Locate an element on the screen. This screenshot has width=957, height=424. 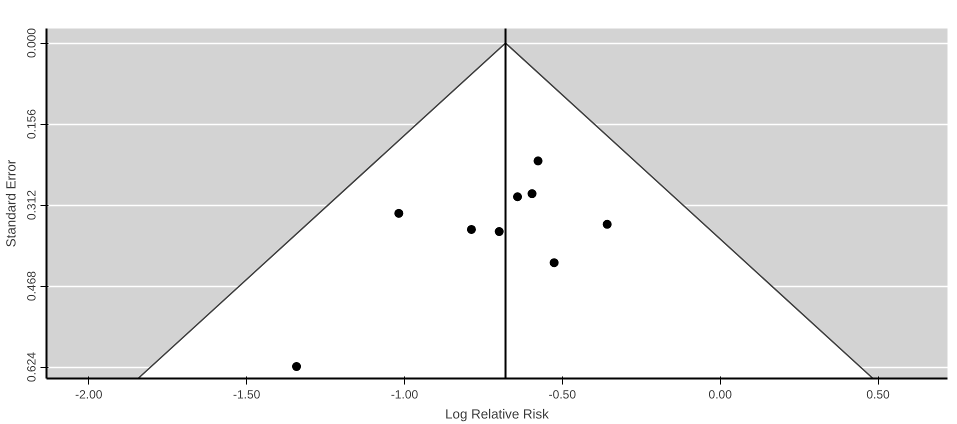
x-tick-label: -1.50 is located at coordinates (246, 395).